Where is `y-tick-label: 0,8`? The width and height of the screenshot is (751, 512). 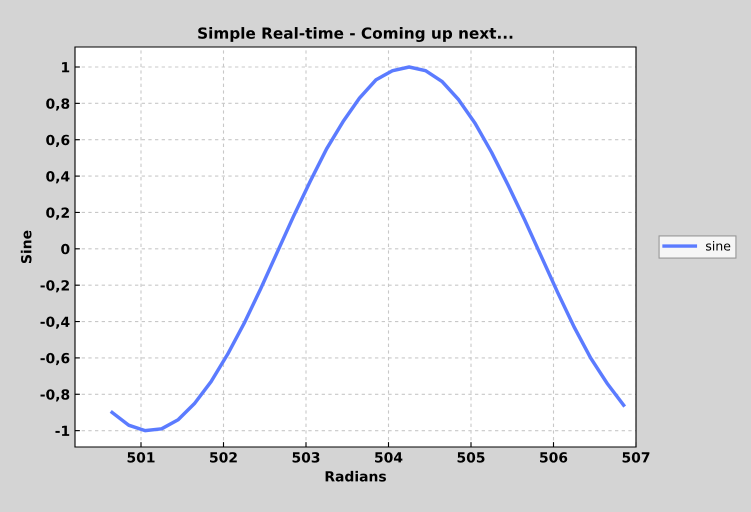 y-tick-label: 0,8 is located at coordinates (58, 104).